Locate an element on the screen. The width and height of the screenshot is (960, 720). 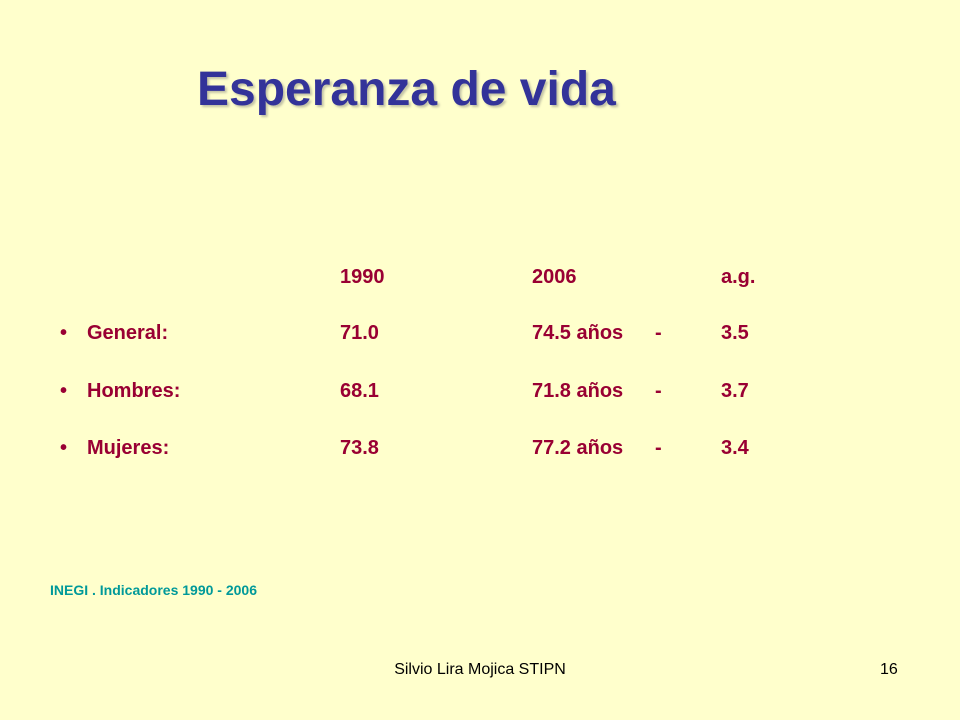
column-header-1990: 1990 is located at coordinates (362, 277).